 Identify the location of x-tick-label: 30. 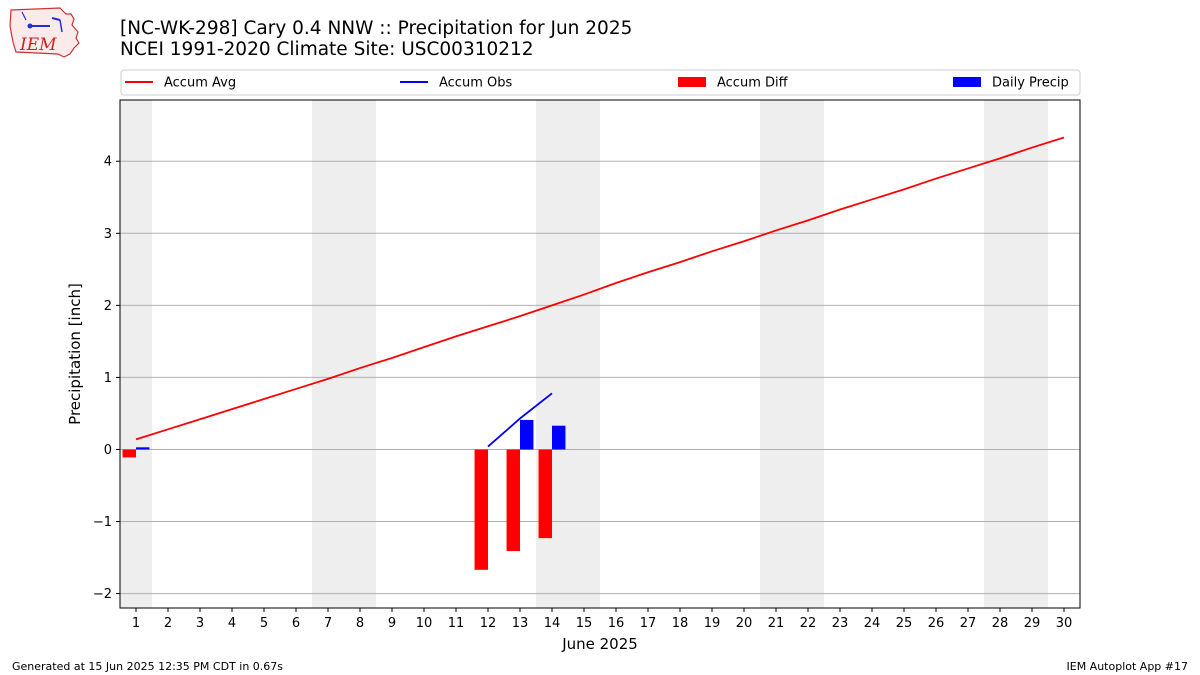
(1064, 623).